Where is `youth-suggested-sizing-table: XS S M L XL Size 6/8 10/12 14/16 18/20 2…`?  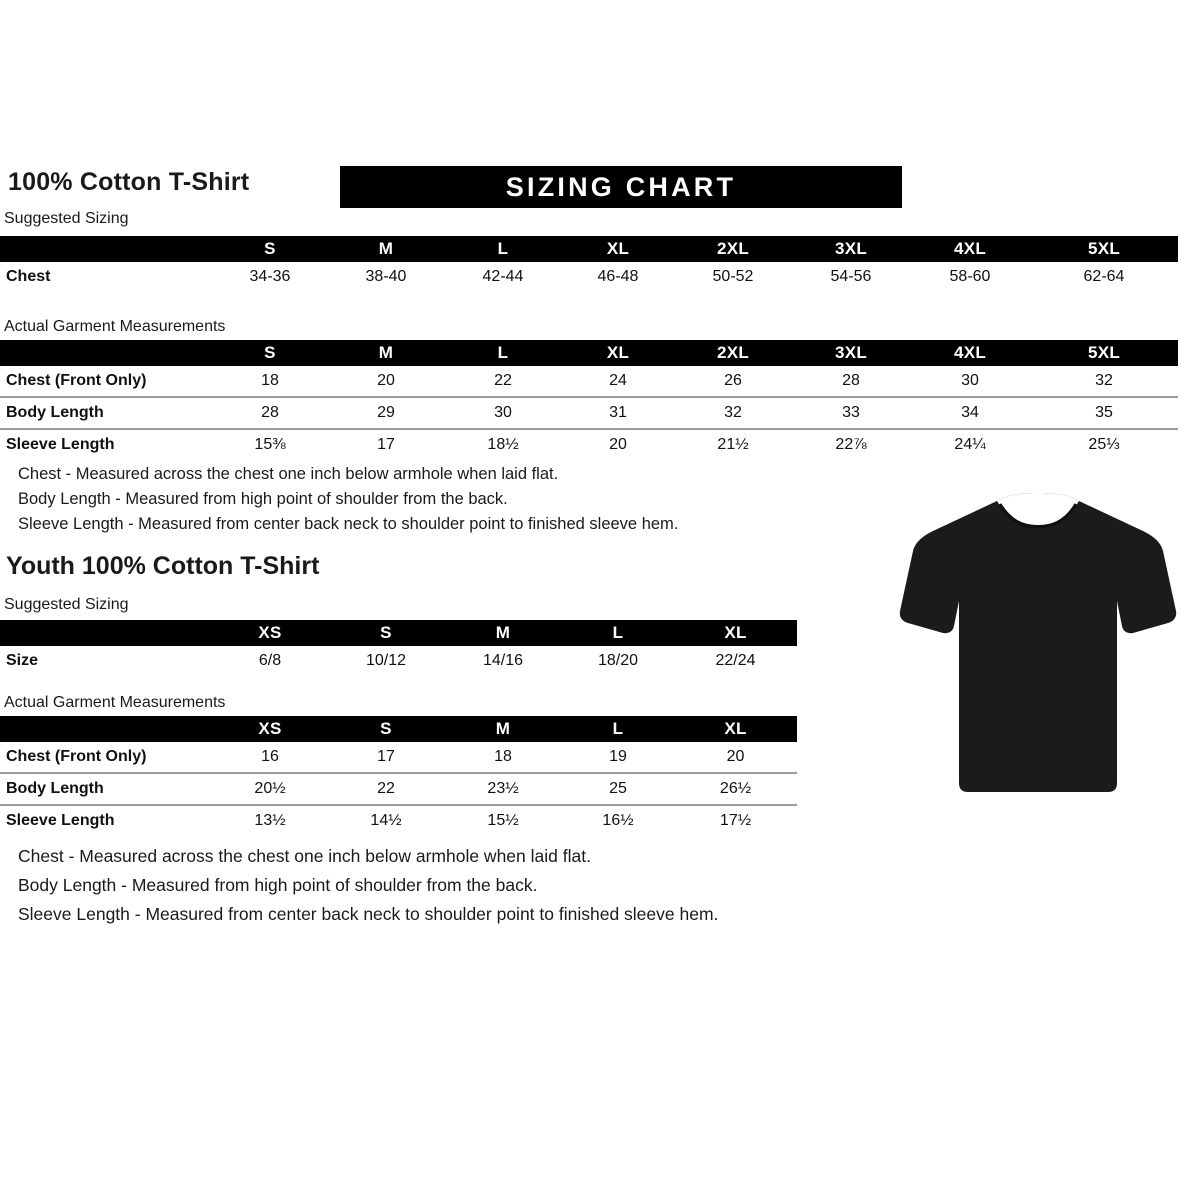 youth-suggested-sizing-table: XS S M L XL Size 6/8 10/12 14/16 18/20 2… is located at coordinates (398, 648).